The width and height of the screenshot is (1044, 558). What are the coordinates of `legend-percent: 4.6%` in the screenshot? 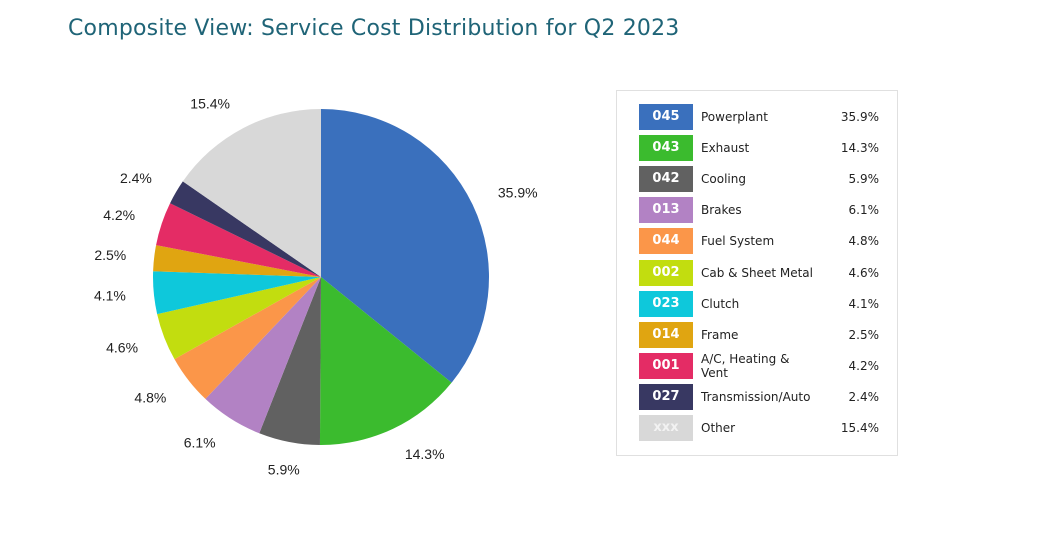 It's located at (864, 272).